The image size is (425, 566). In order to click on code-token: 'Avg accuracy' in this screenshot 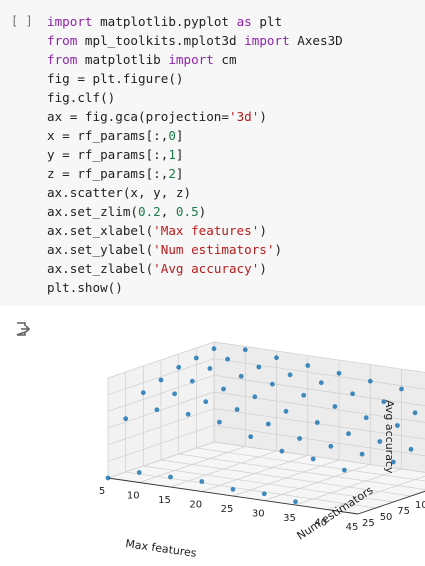, I will do `click(206, 268)`.